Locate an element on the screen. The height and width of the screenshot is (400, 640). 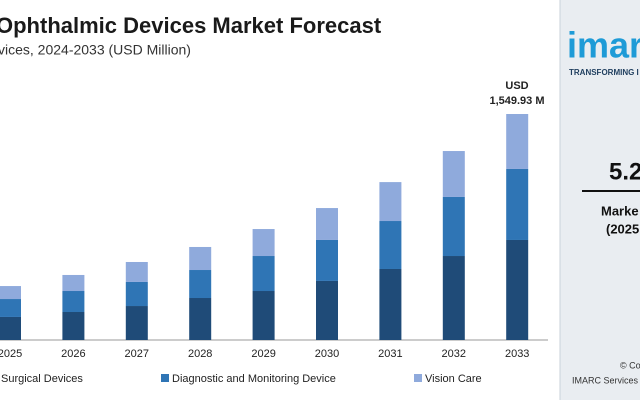
x-tick-label: 2028 is located at coordinates (200, 354).